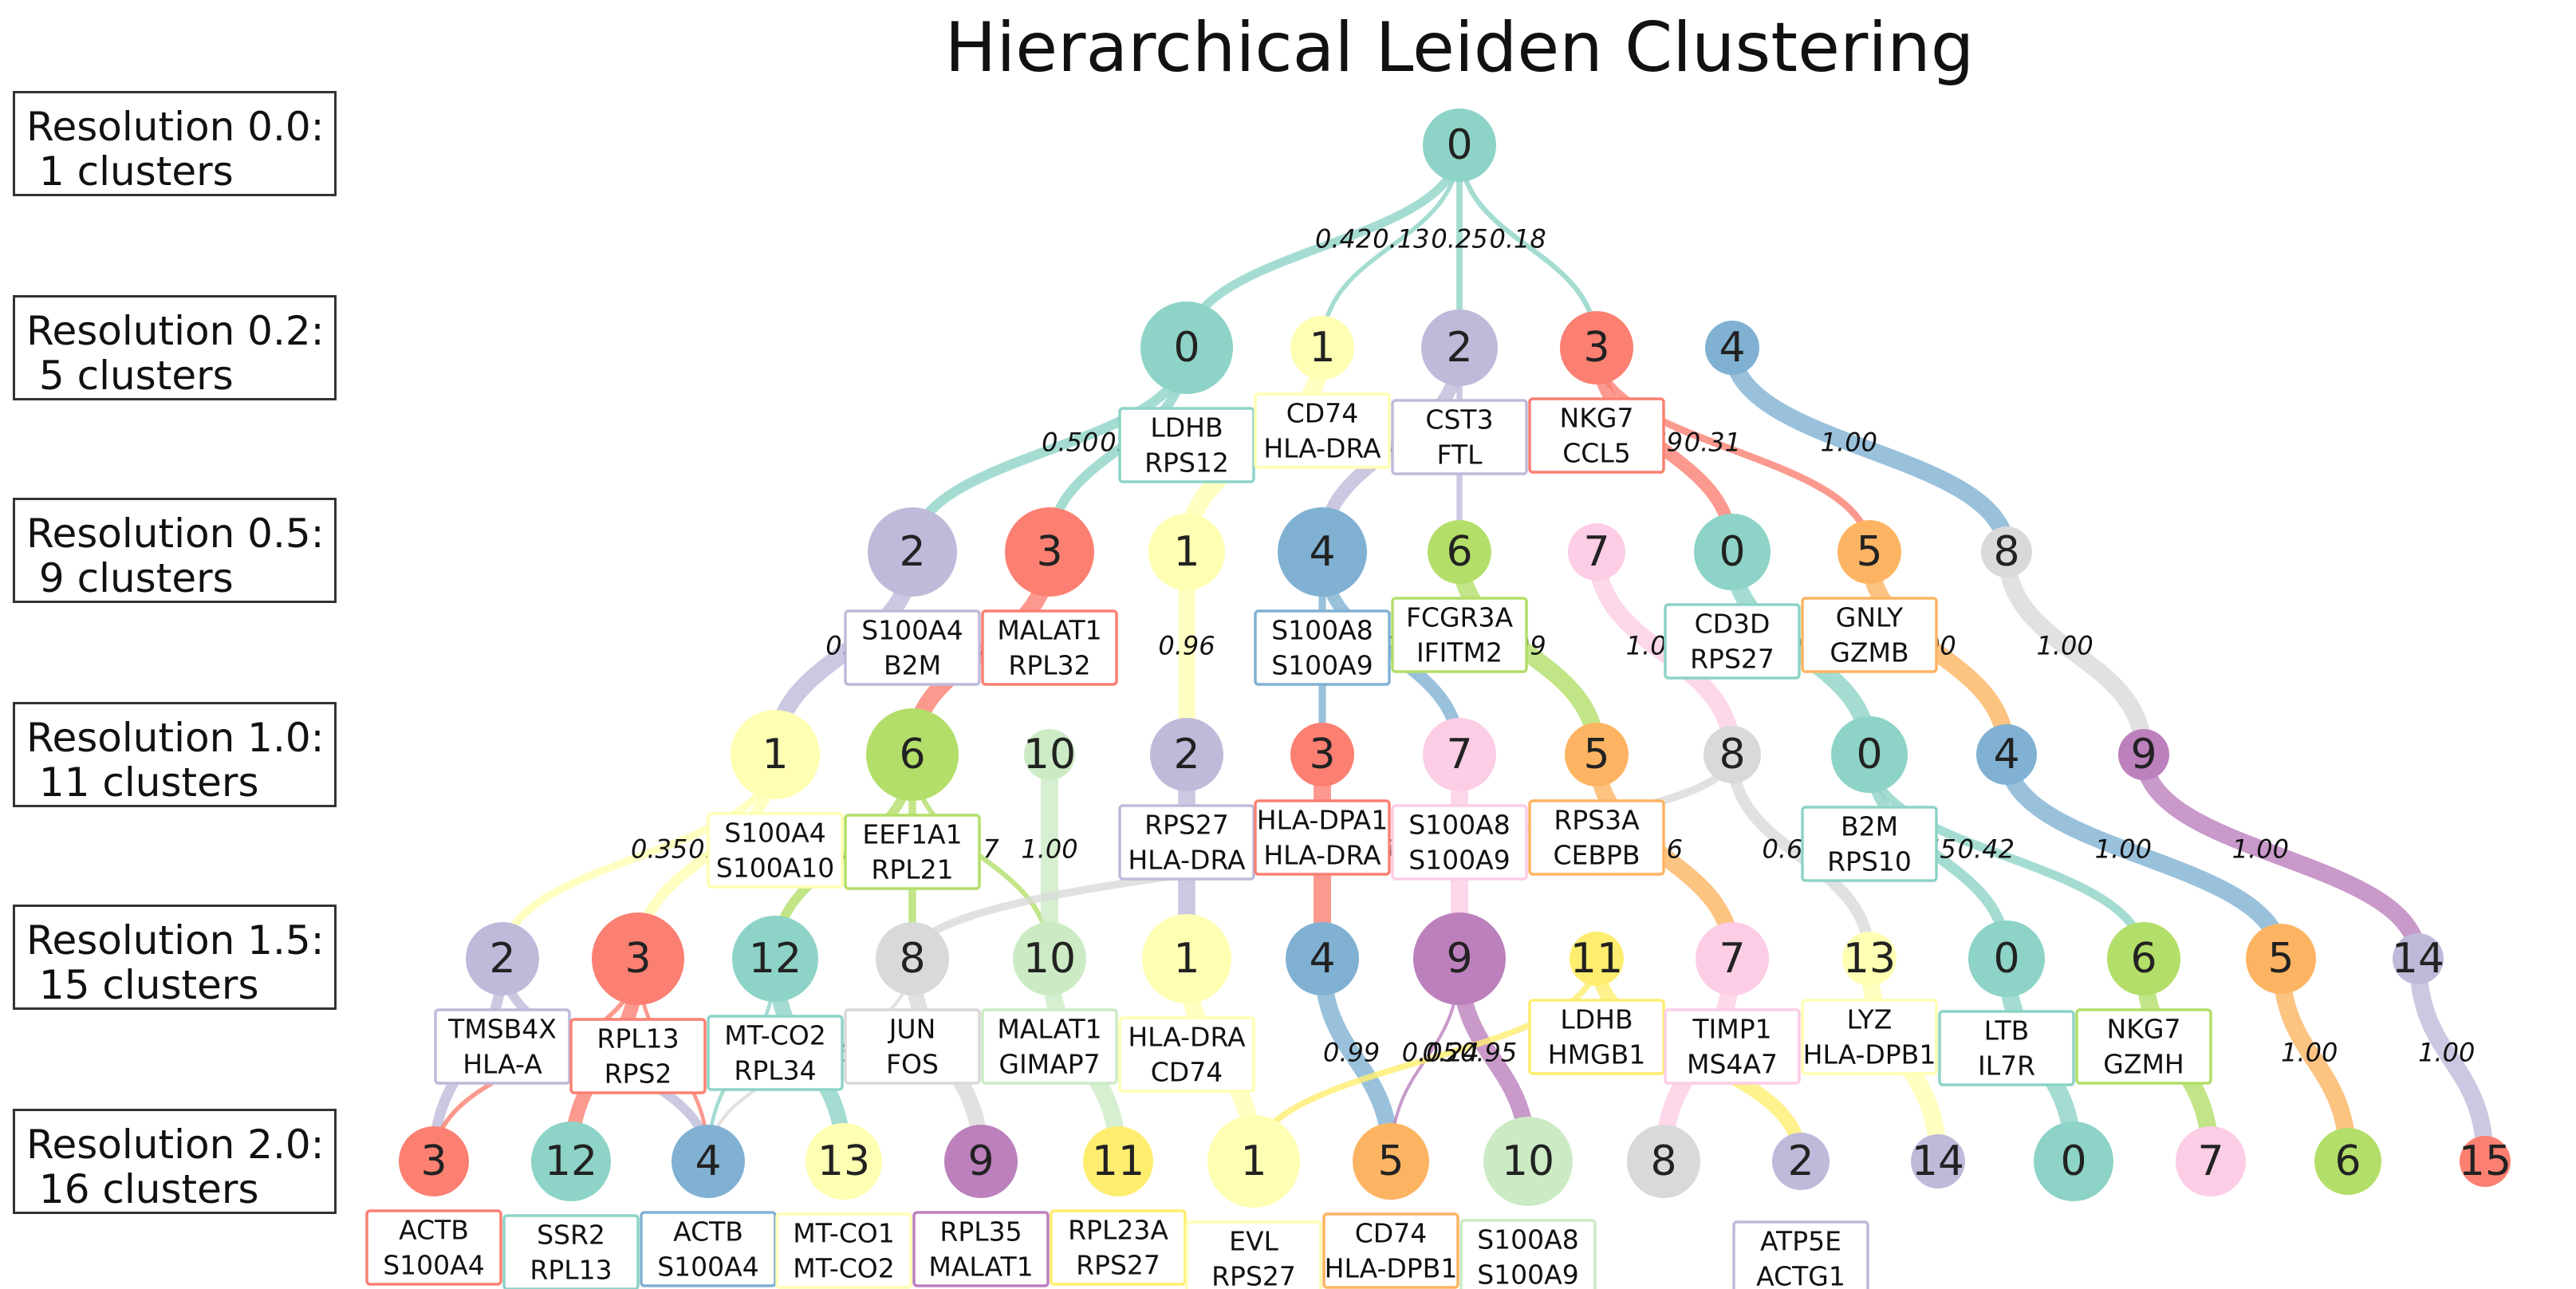 This screenshot has width=2576, height=1289. What do you see at coordinates (175, 940) in the screenshot?
I see `resolution-name: Resolution 1.5:` at bounding box center [175, 940].